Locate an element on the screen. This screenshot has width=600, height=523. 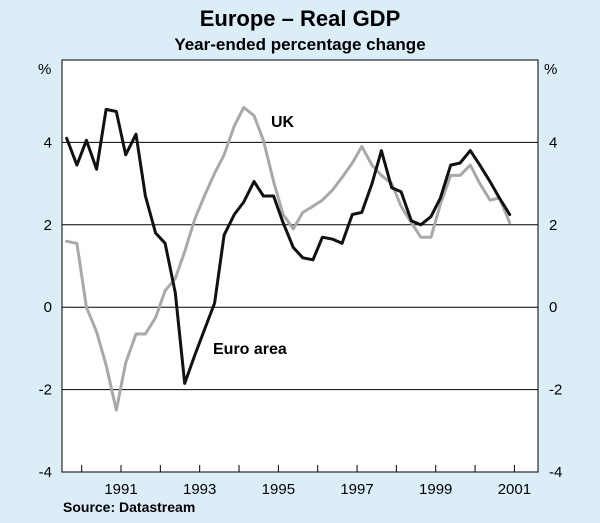
annotation-euro-area: Euro area is located at coordinates (250, 349).